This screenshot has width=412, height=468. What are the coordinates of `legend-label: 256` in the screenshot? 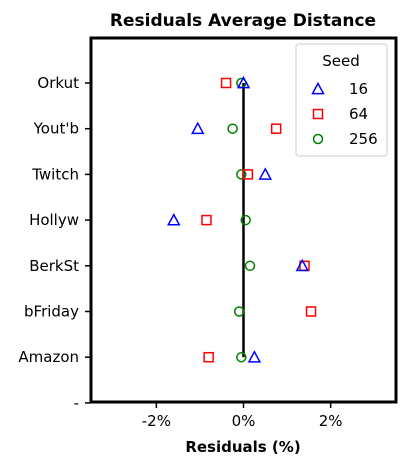 It's located at (363, 139).